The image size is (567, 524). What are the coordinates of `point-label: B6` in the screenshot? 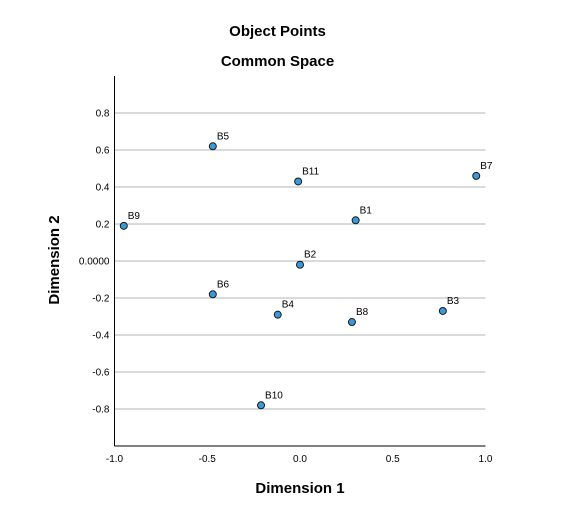 It's located at (223, 284).